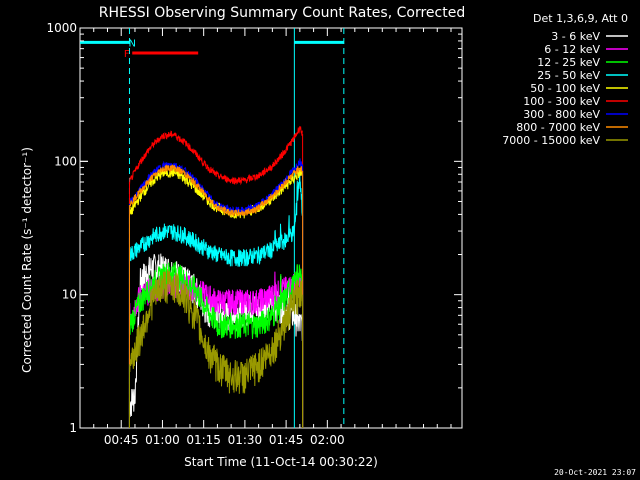 The width and height of the screenshot is (640, 480). What do you see at coordinates (575, 36) in the screenshot?
I see `legend-label: 3 - 6 keV` at bounding box center [575, 36].